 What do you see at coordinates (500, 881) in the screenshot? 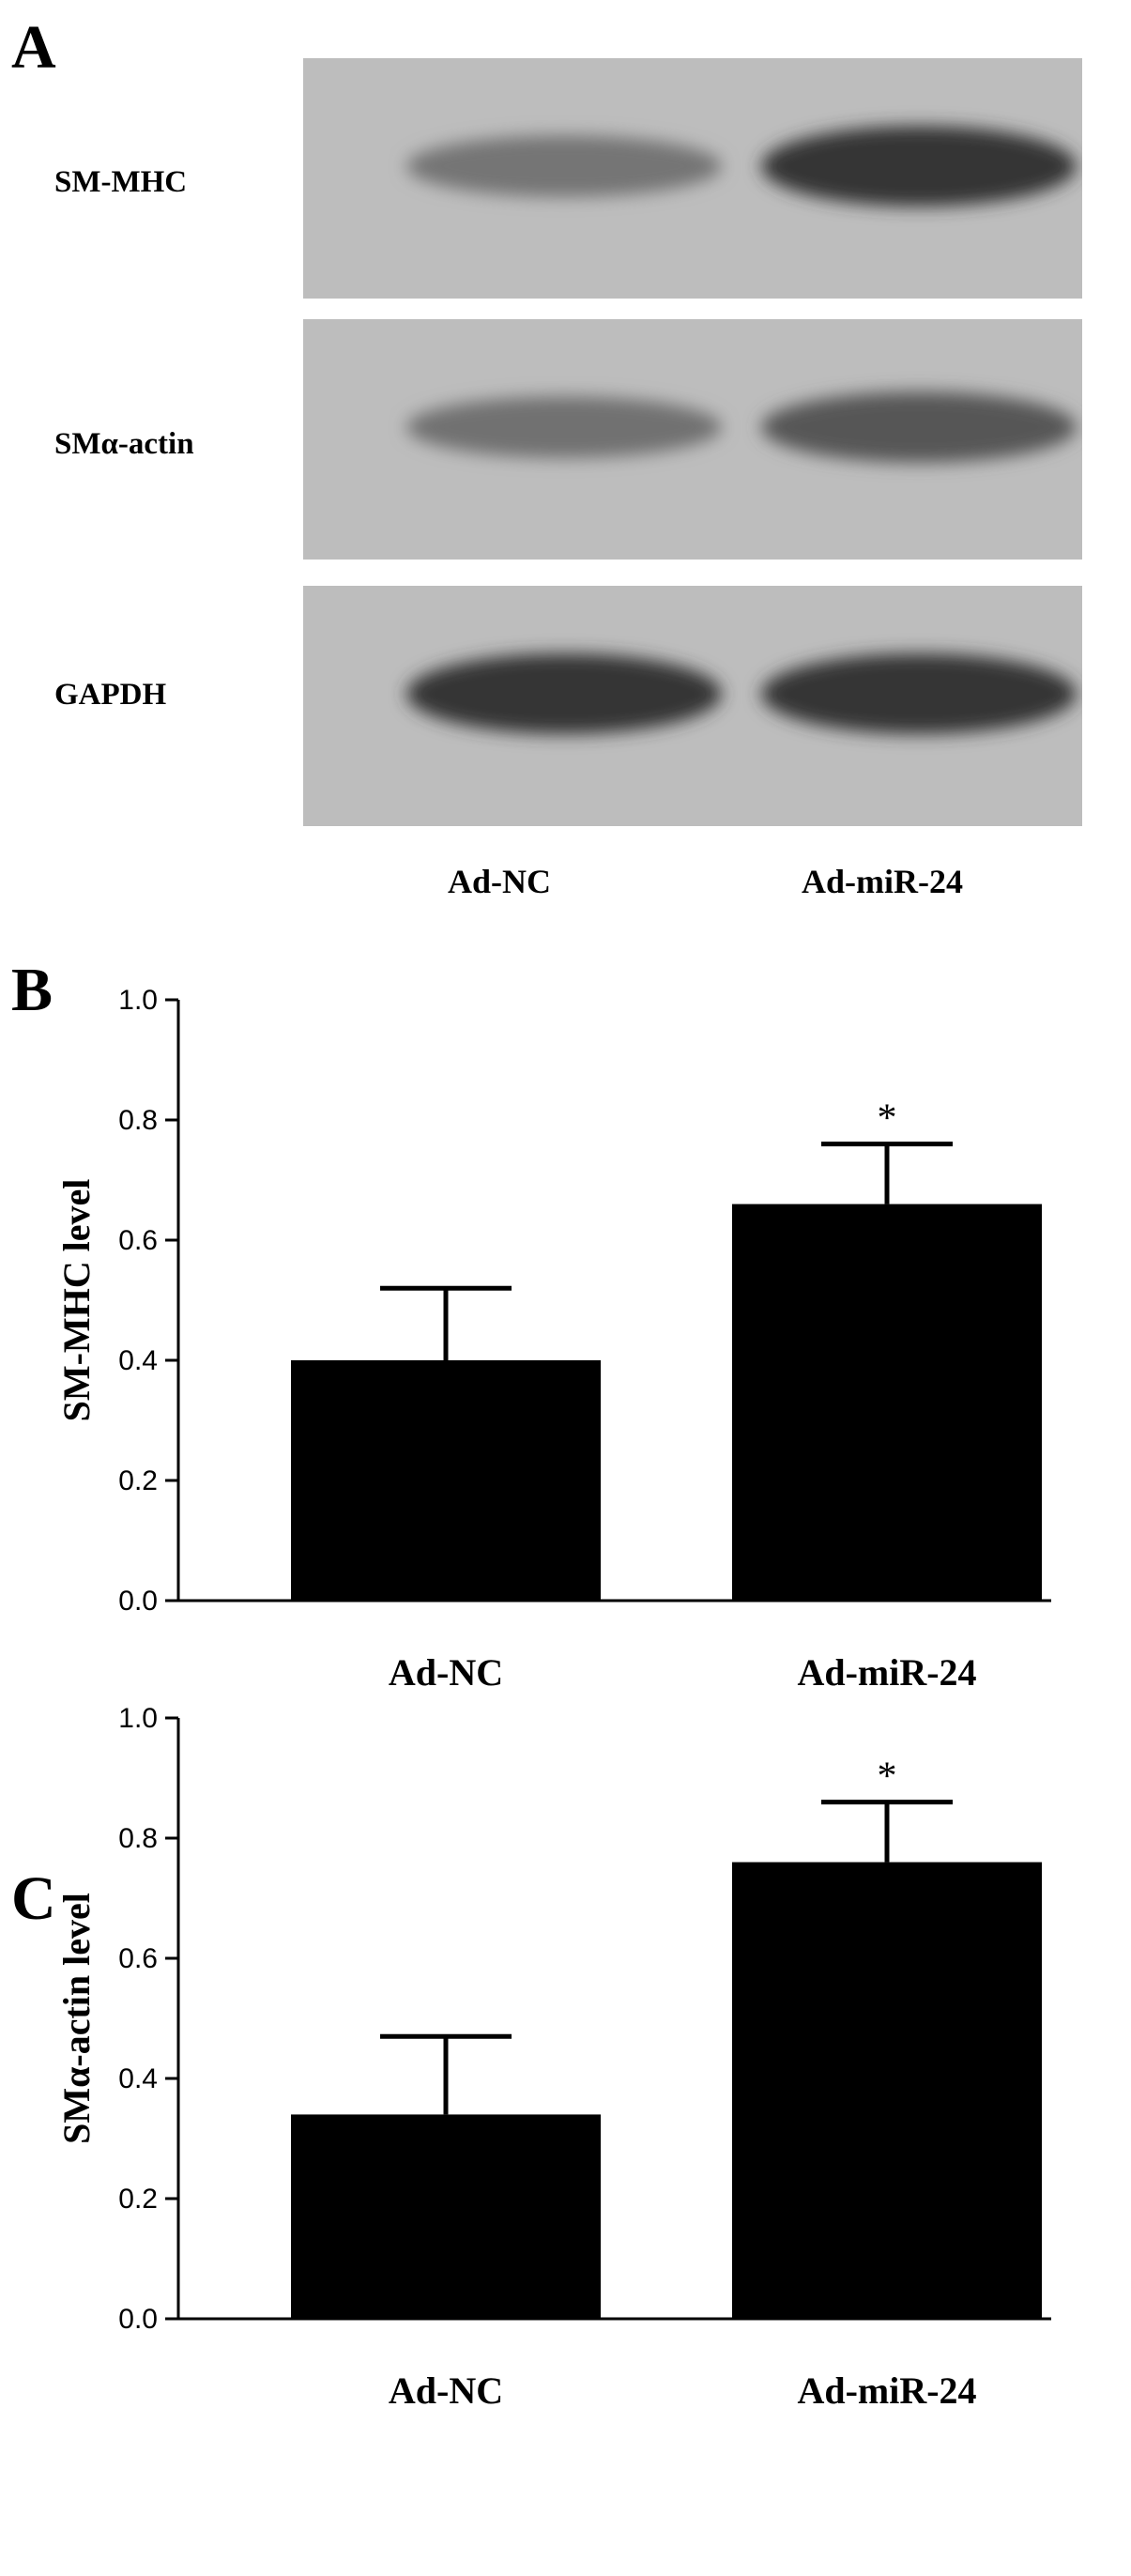
I see `lane-label-ad-nc: Ad-NC` at bounding box center [500, 881].